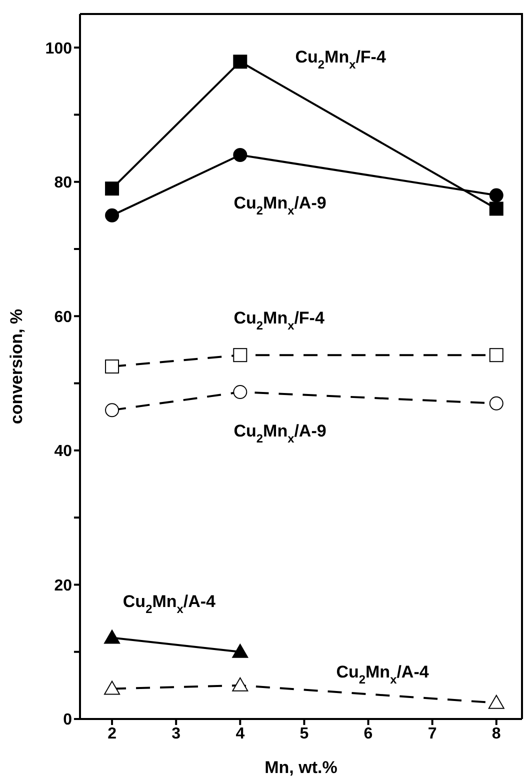 This screenshot has height=783, width=527. What do you see at coordinates (112, 733) in the screenshot?
I see `x-tick-label: 2` at bounding box center [112, 733].